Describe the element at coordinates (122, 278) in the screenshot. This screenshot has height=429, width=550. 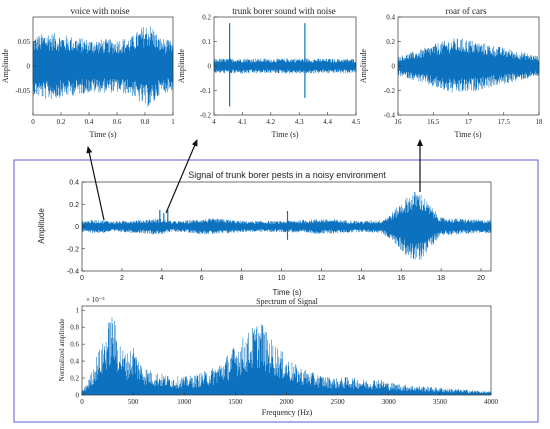
I see `x-tick-label: 2` at that location.